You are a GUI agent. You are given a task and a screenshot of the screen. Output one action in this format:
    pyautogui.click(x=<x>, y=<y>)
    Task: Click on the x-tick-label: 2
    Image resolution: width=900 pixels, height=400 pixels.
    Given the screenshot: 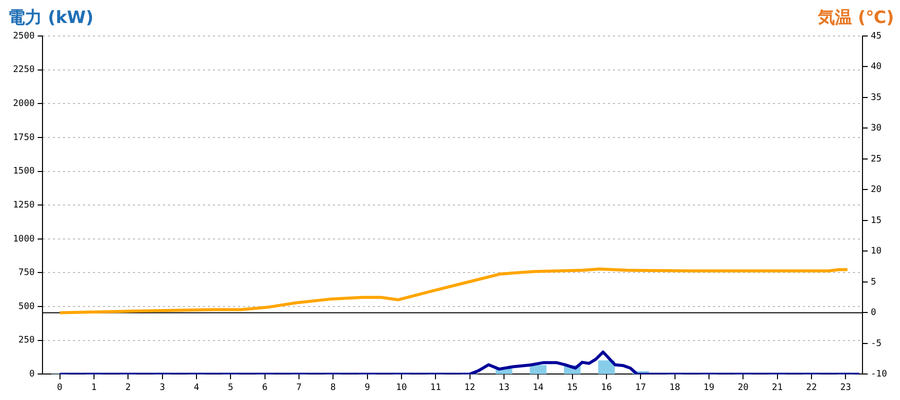 What is the action you would take?
    pyautogui.click(x=128, y=387)
    